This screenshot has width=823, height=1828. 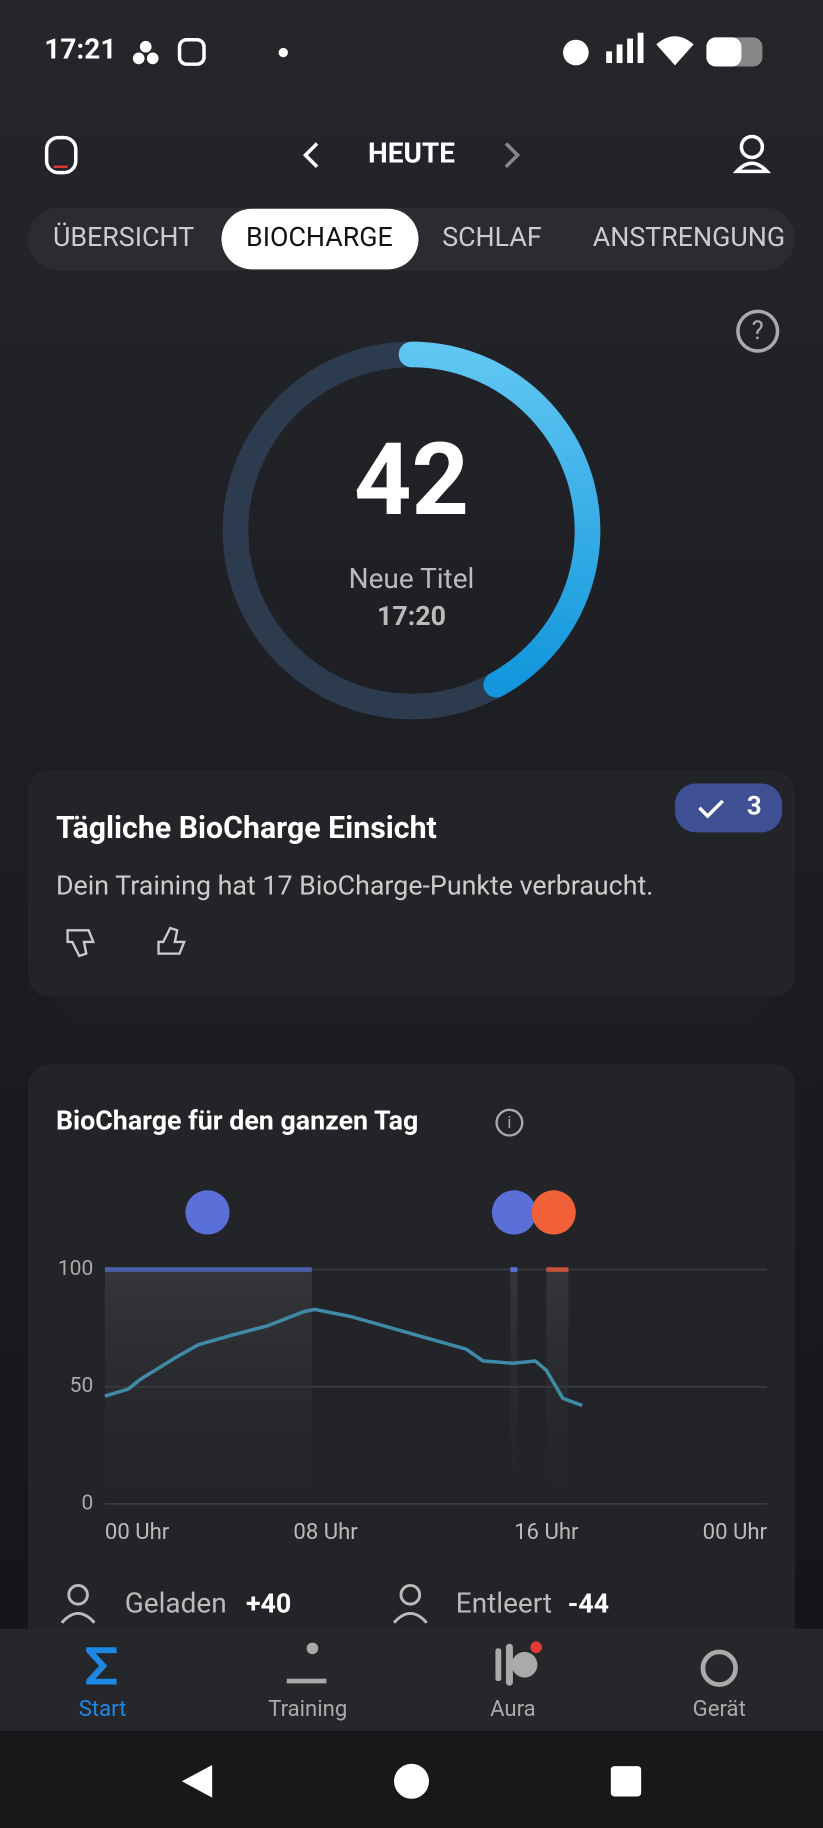 I want to click on y-tick-label: 50, so click(x=82, y=1386).